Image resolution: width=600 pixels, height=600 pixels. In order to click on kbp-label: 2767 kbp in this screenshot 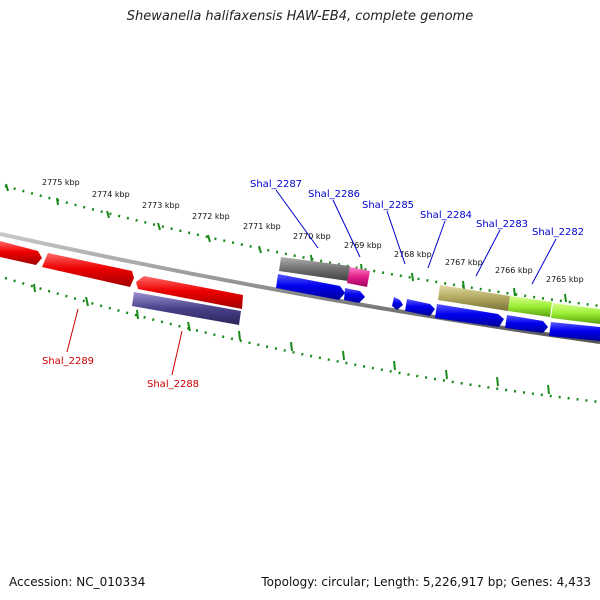, I will do `click(464, 262)`.